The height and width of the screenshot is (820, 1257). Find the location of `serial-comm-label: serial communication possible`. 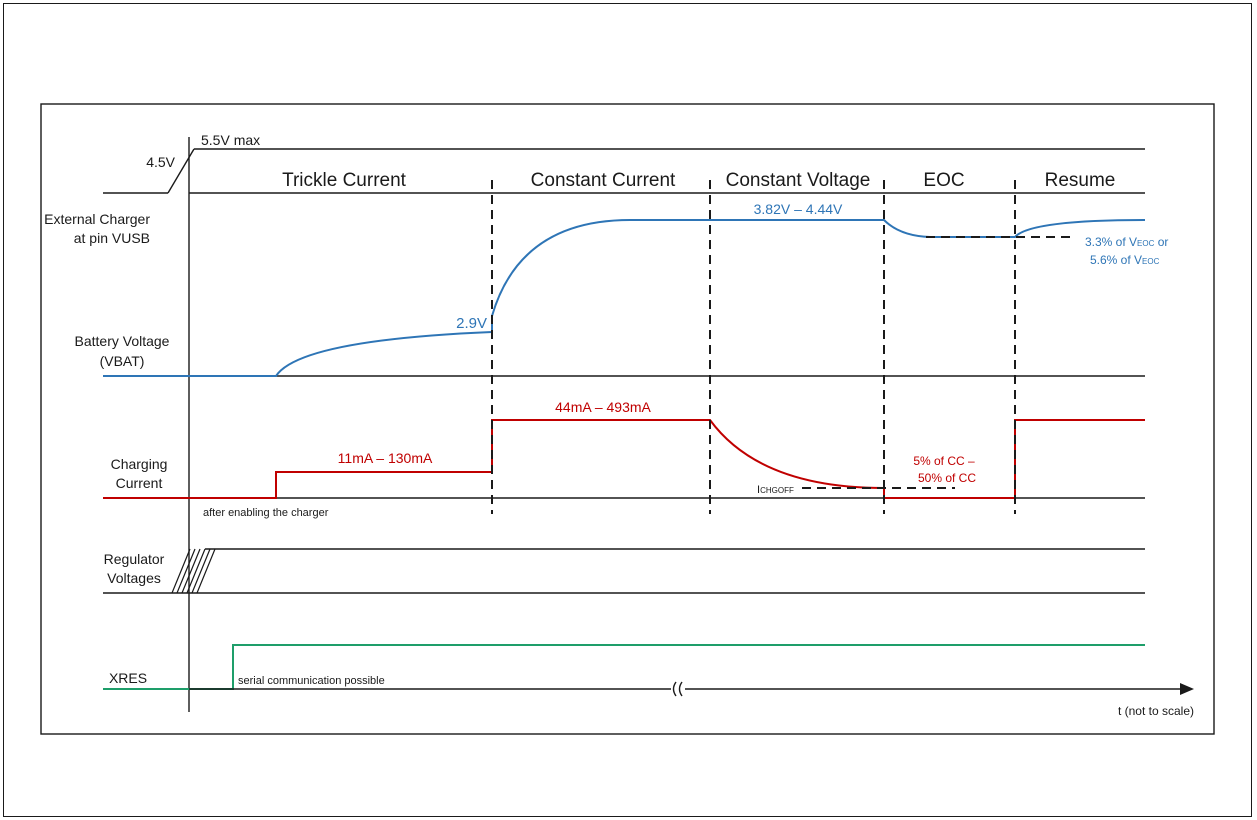

serial-comm-label: serial communication possible is located at coordinates (311, 681).